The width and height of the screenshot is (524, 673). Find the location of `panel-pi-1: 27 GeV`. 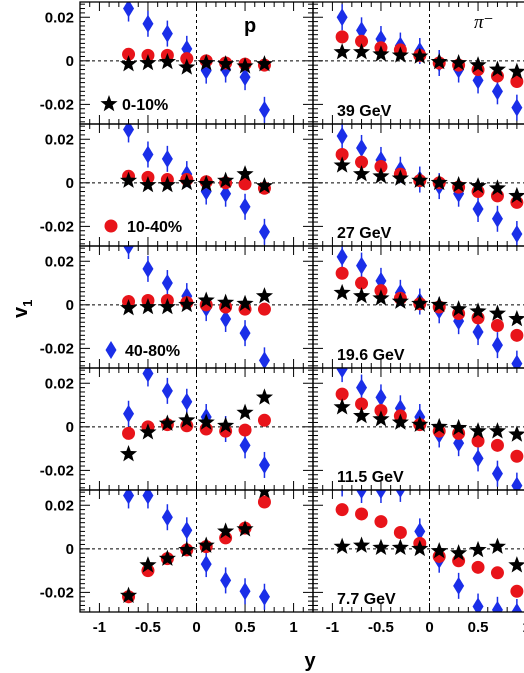

panel-pi-1: 27 GeV is located at coordinates (418, 185).